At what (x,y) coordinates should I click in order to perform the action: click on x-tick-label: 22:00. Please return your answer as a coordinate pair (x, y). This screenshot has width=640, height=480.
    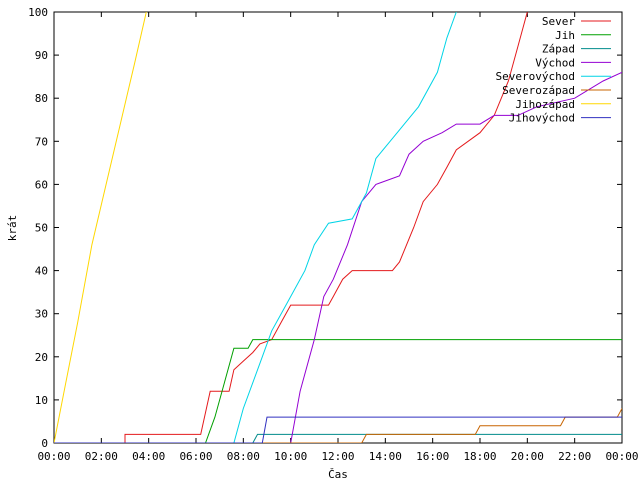
    Looking at the image, I should click on (574, 456).